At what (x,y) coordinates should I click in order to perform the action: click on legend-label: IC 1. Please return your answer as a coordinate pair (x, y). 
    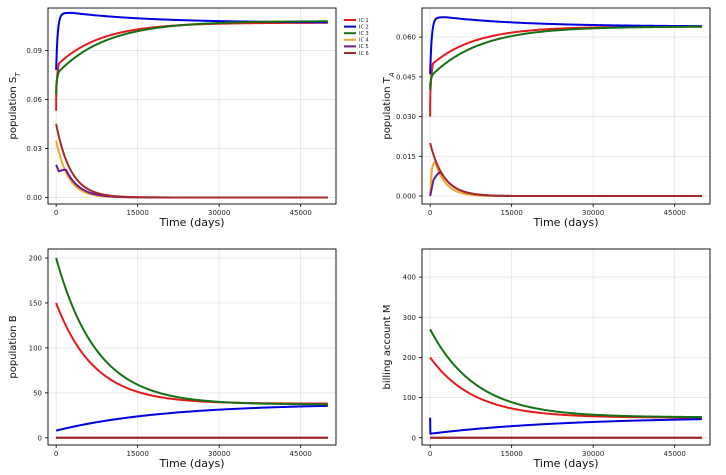
    Looking at the image, I should click on (364, 21).